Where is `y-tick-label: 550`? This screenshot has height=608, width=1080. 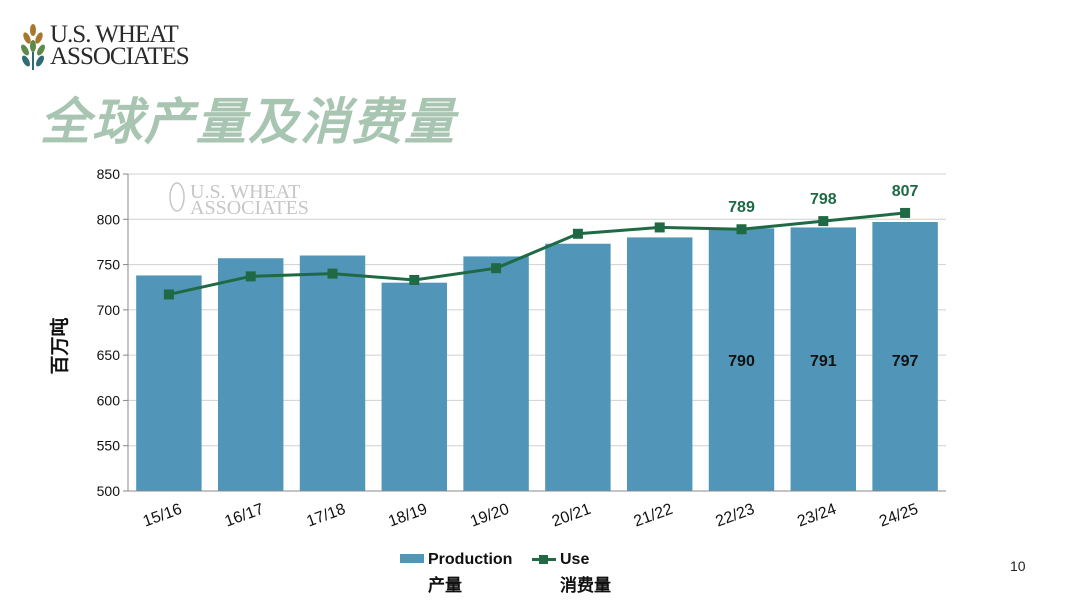 y-tick-label: 550 is located at coordinates (109, 446).